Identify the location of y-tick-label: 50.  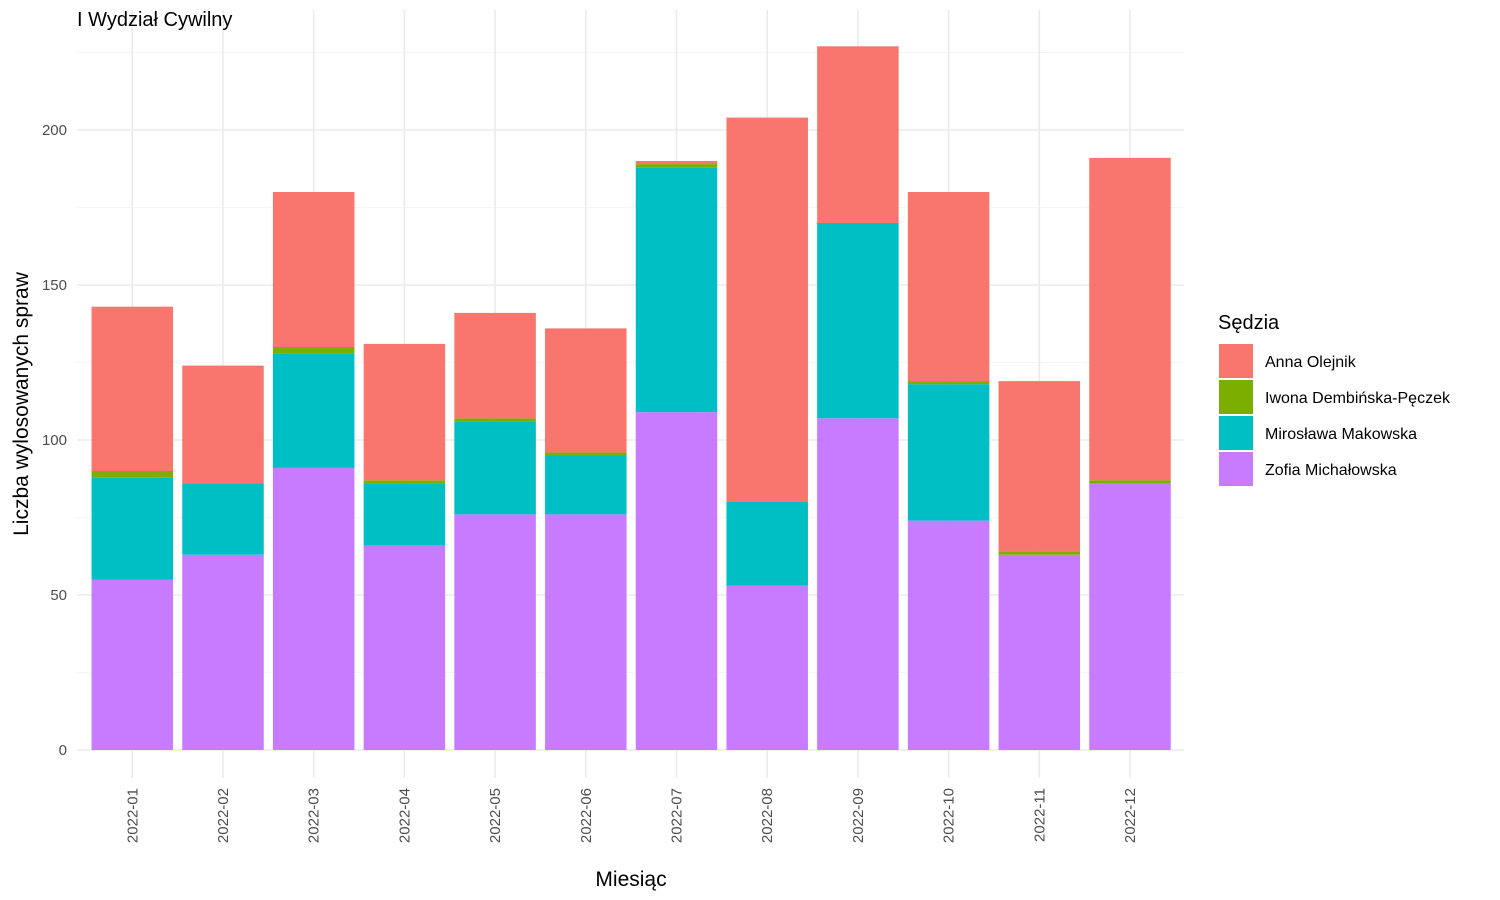
(58, 595).